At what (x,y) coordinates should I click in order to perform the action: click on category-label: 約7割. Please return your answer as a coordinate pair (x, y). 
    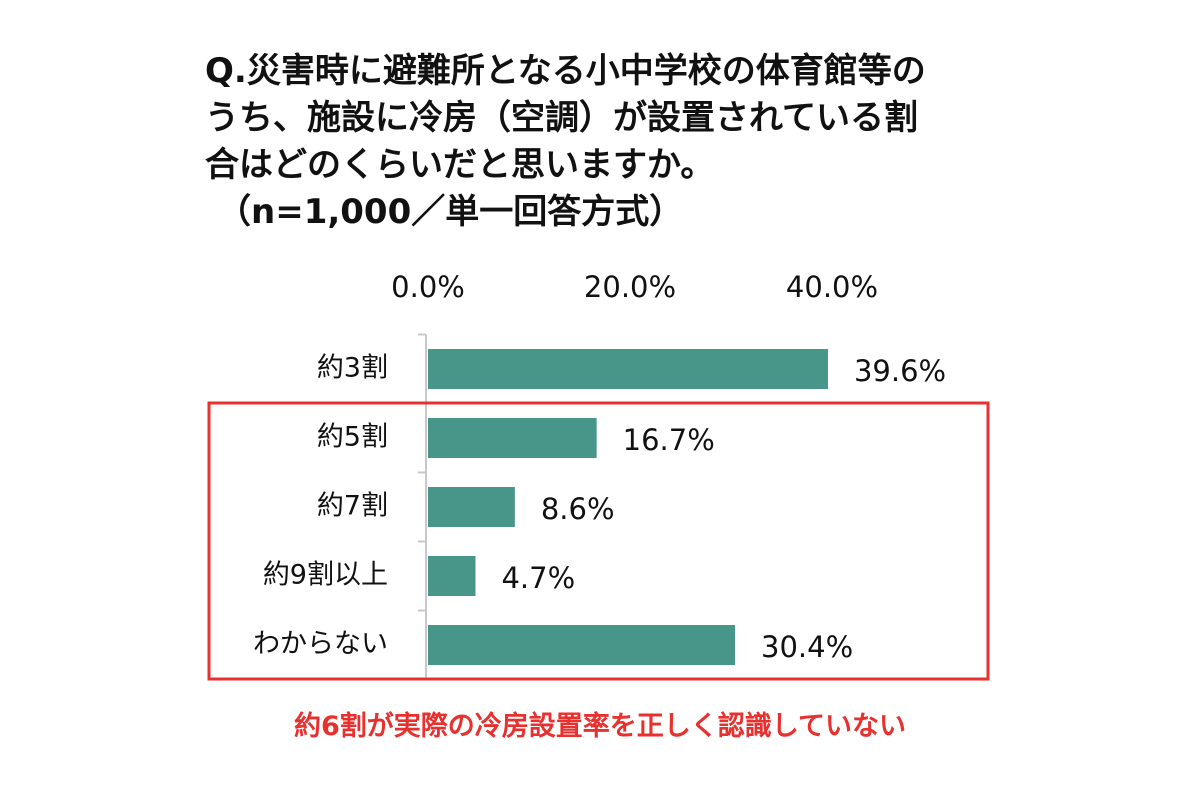
    Looking at the image, I should click on (352, 506).